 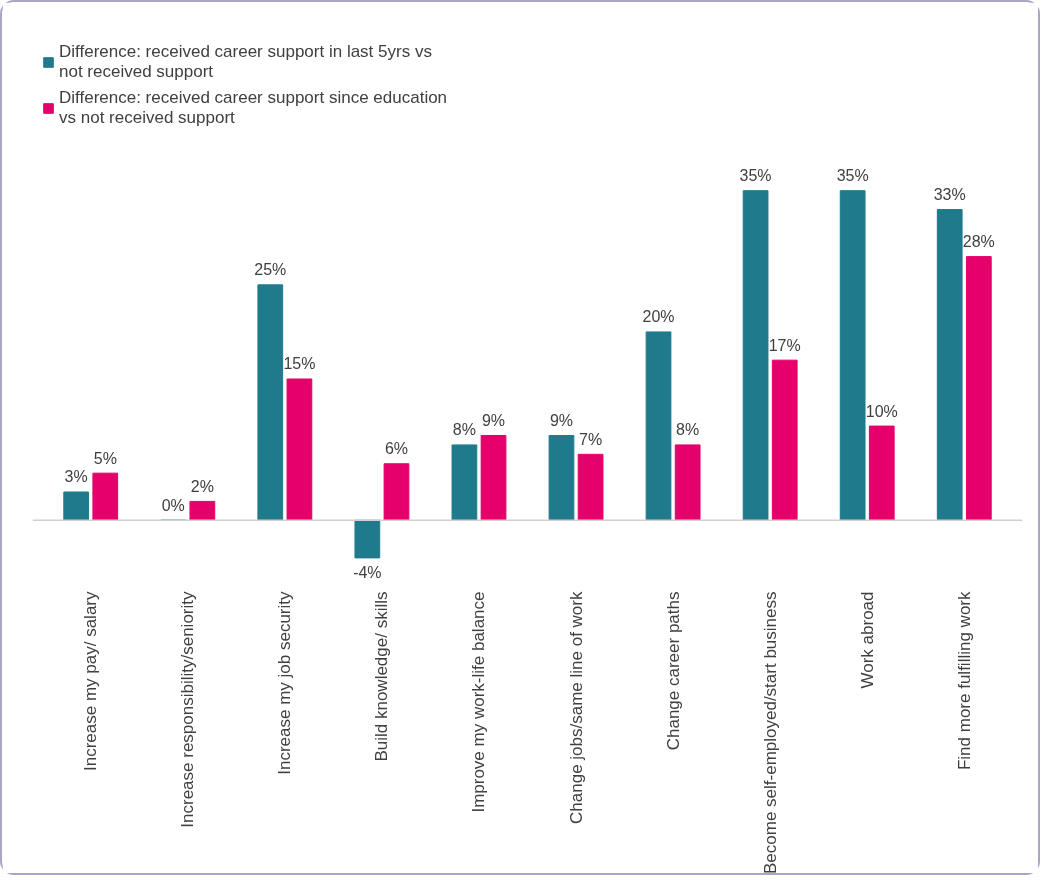 What do you see at coordinates (949, 194) in the screenshot?
I see `data-label: 33%` at bounding box center [949, 194].